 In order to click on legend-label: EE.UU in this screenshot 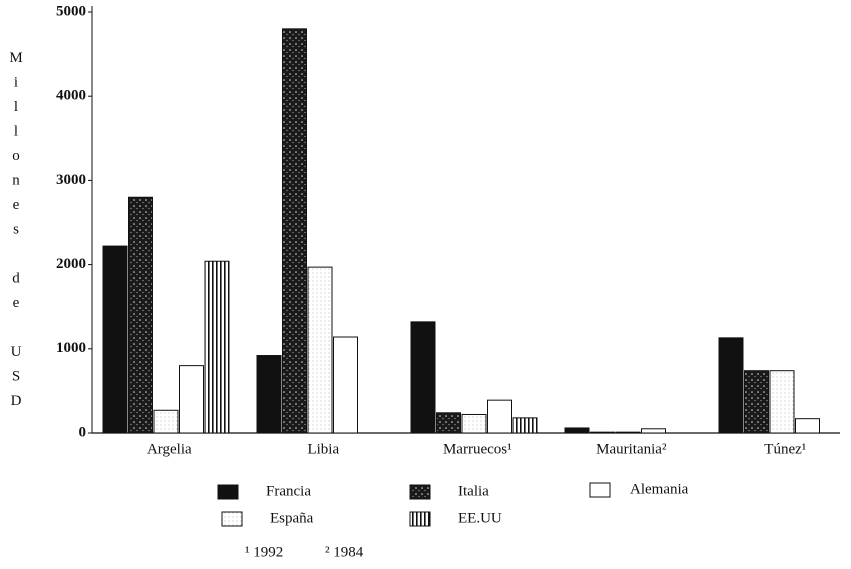, I will do `click(480, 518)`.